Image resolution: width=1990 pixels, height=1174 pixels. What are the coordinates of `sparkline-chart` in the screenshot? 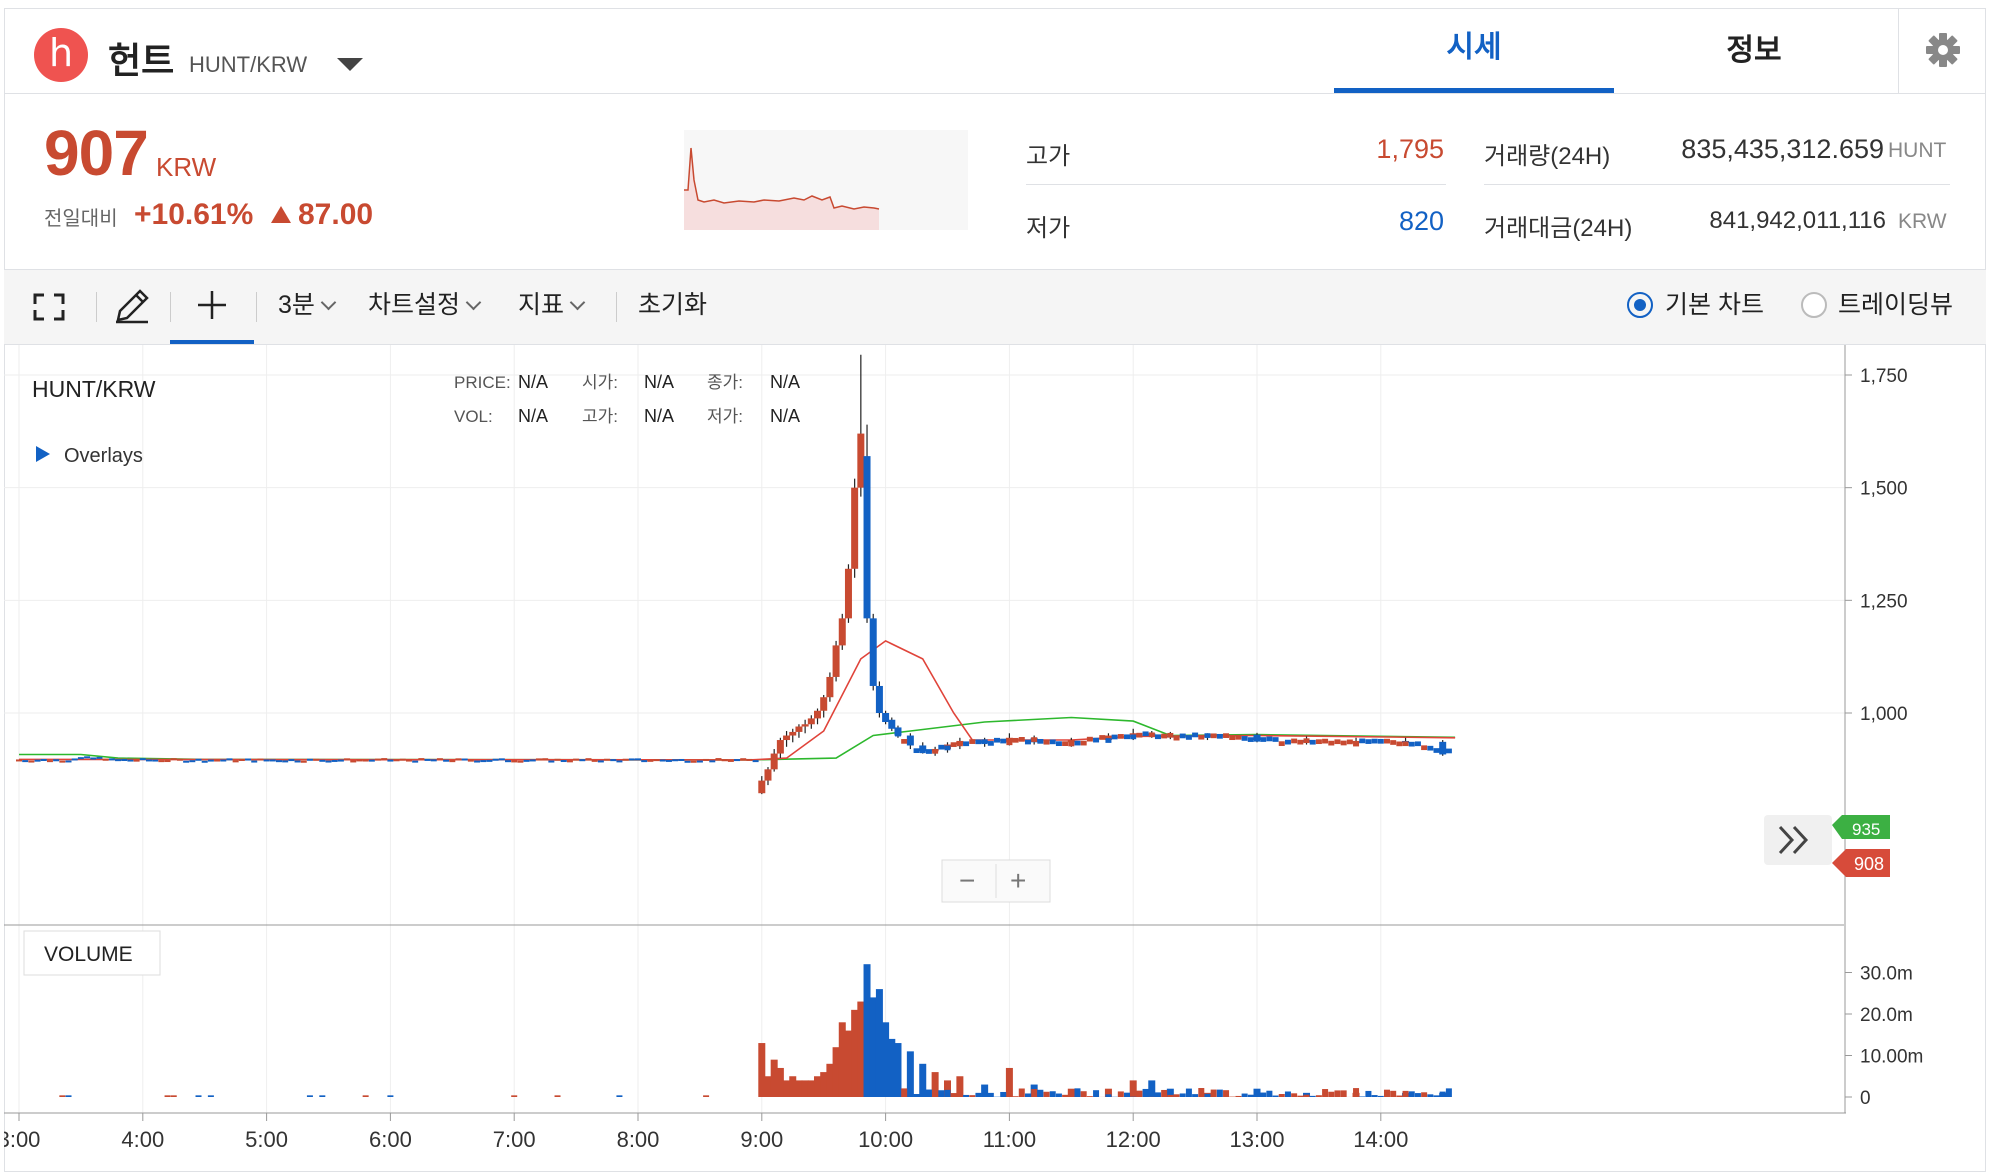 It's located at (826, 180).